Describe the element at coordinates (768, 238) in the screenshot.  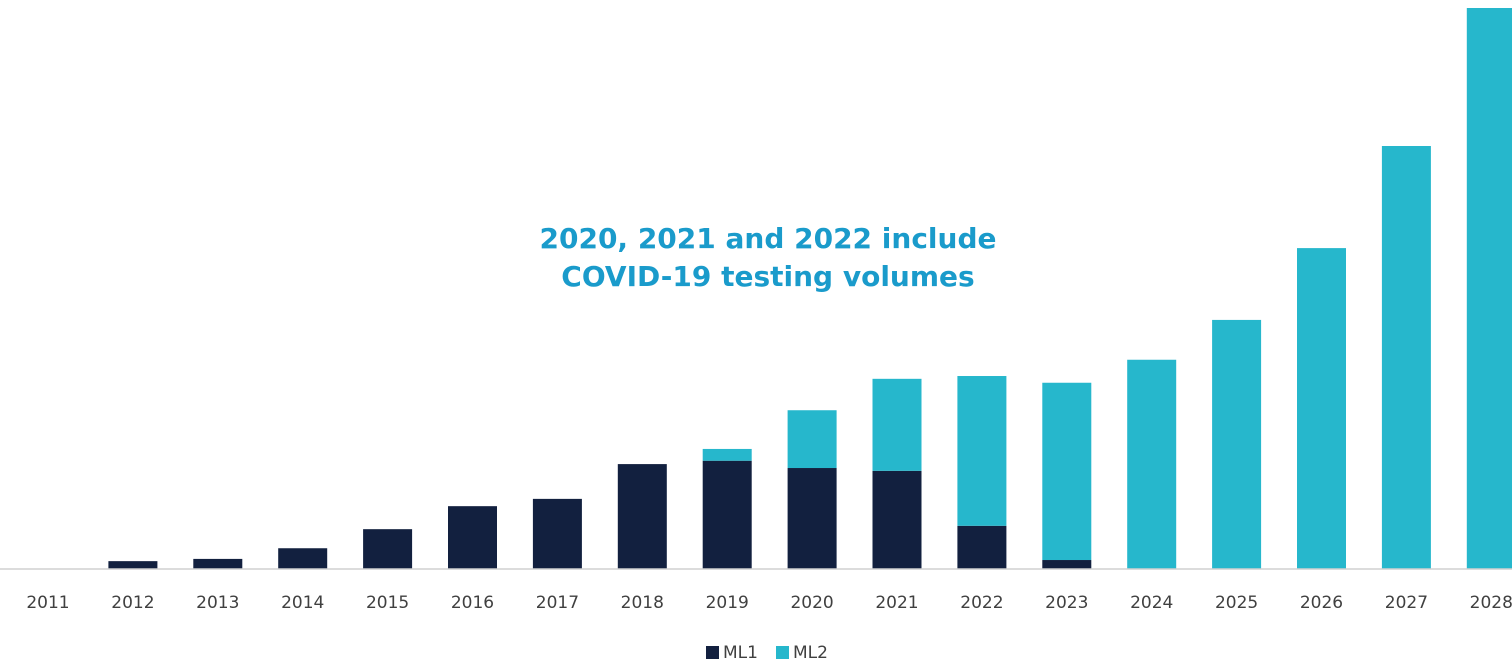
I see `annotation: 2020, 2021 and 2022 include` at that location.